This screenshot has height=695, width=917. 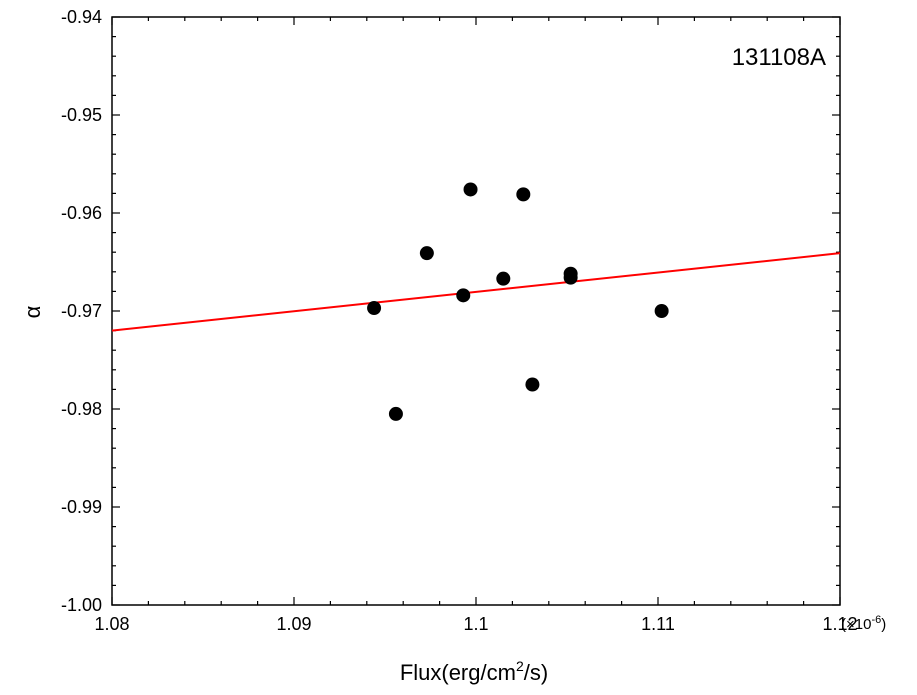 What do you see at coordinates (856, 624) in the screenshot?
I see `x-multiplier-main: (×10` at bounding box center [856, 624].